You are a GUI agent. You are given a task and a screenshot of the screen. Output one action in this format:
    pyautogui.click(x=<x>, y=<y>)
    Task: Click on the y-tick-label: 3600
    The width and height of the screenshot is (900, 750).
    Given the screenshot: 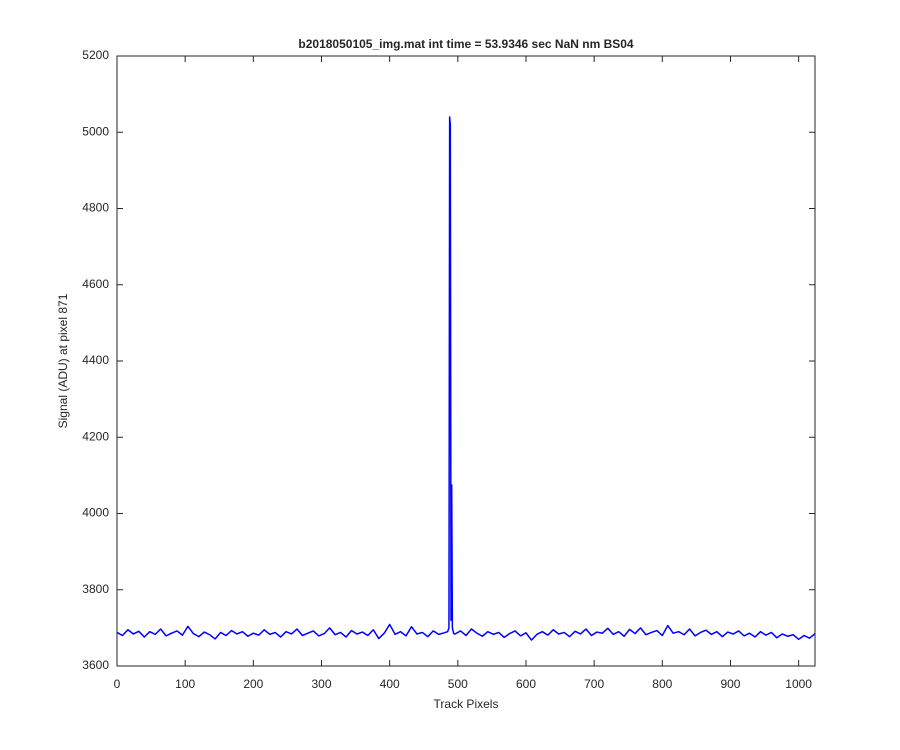 What is the action you would take?
    pyautogui.click(x=95, y=665)
    